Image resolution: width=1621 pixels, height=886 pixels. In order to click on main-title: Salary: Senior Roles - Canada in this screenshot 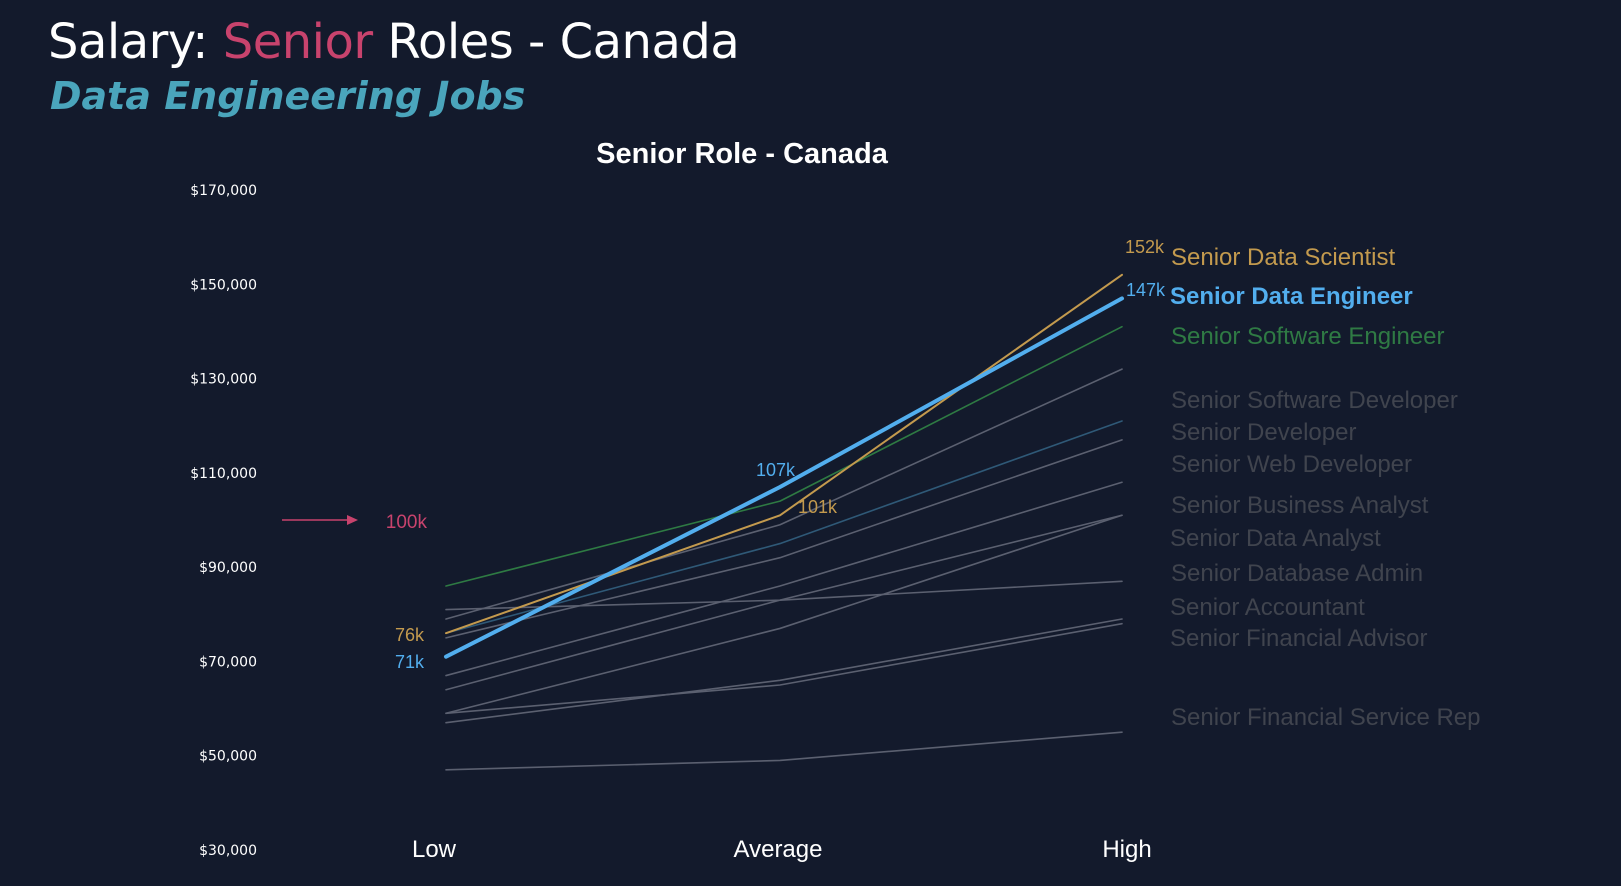, I will do `click(394, 42)`.